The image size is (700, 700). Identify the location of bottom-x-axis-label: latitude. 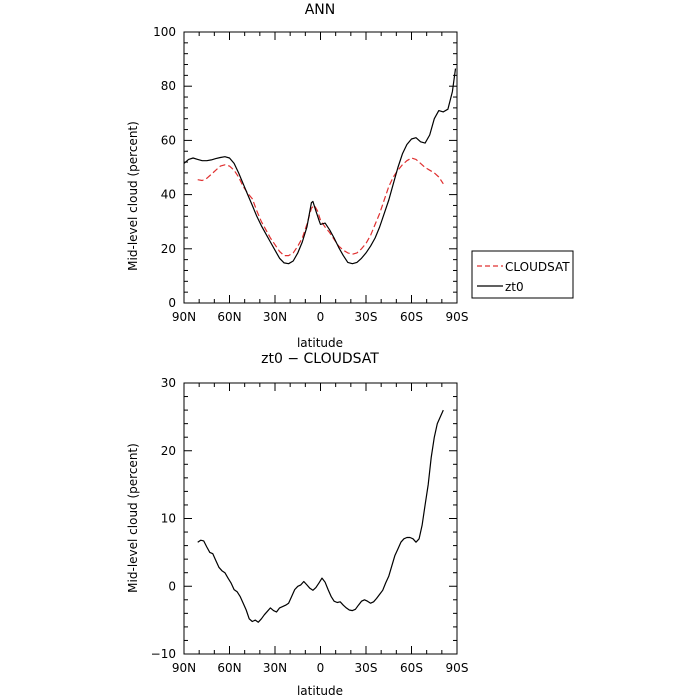
(320, 691).